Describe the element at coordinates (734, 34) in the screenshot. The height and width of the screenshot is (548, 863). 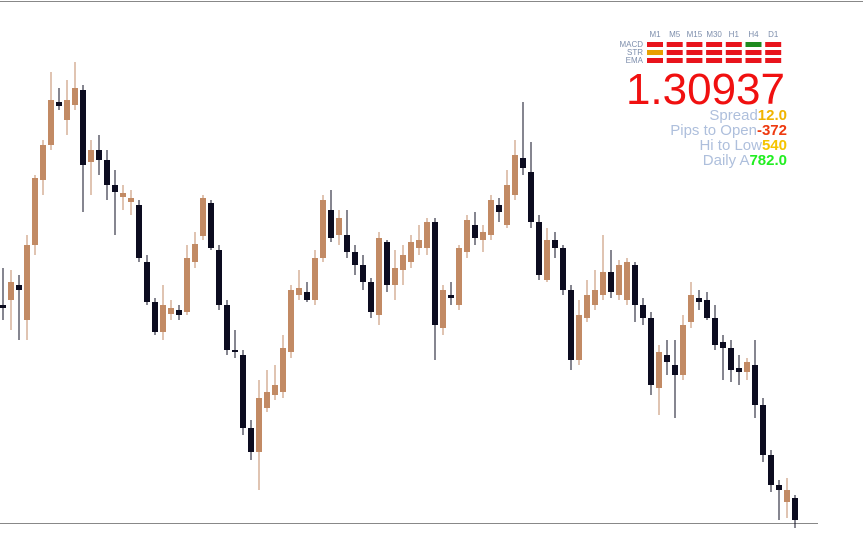
I see `timeframe-label: H1` at that location.